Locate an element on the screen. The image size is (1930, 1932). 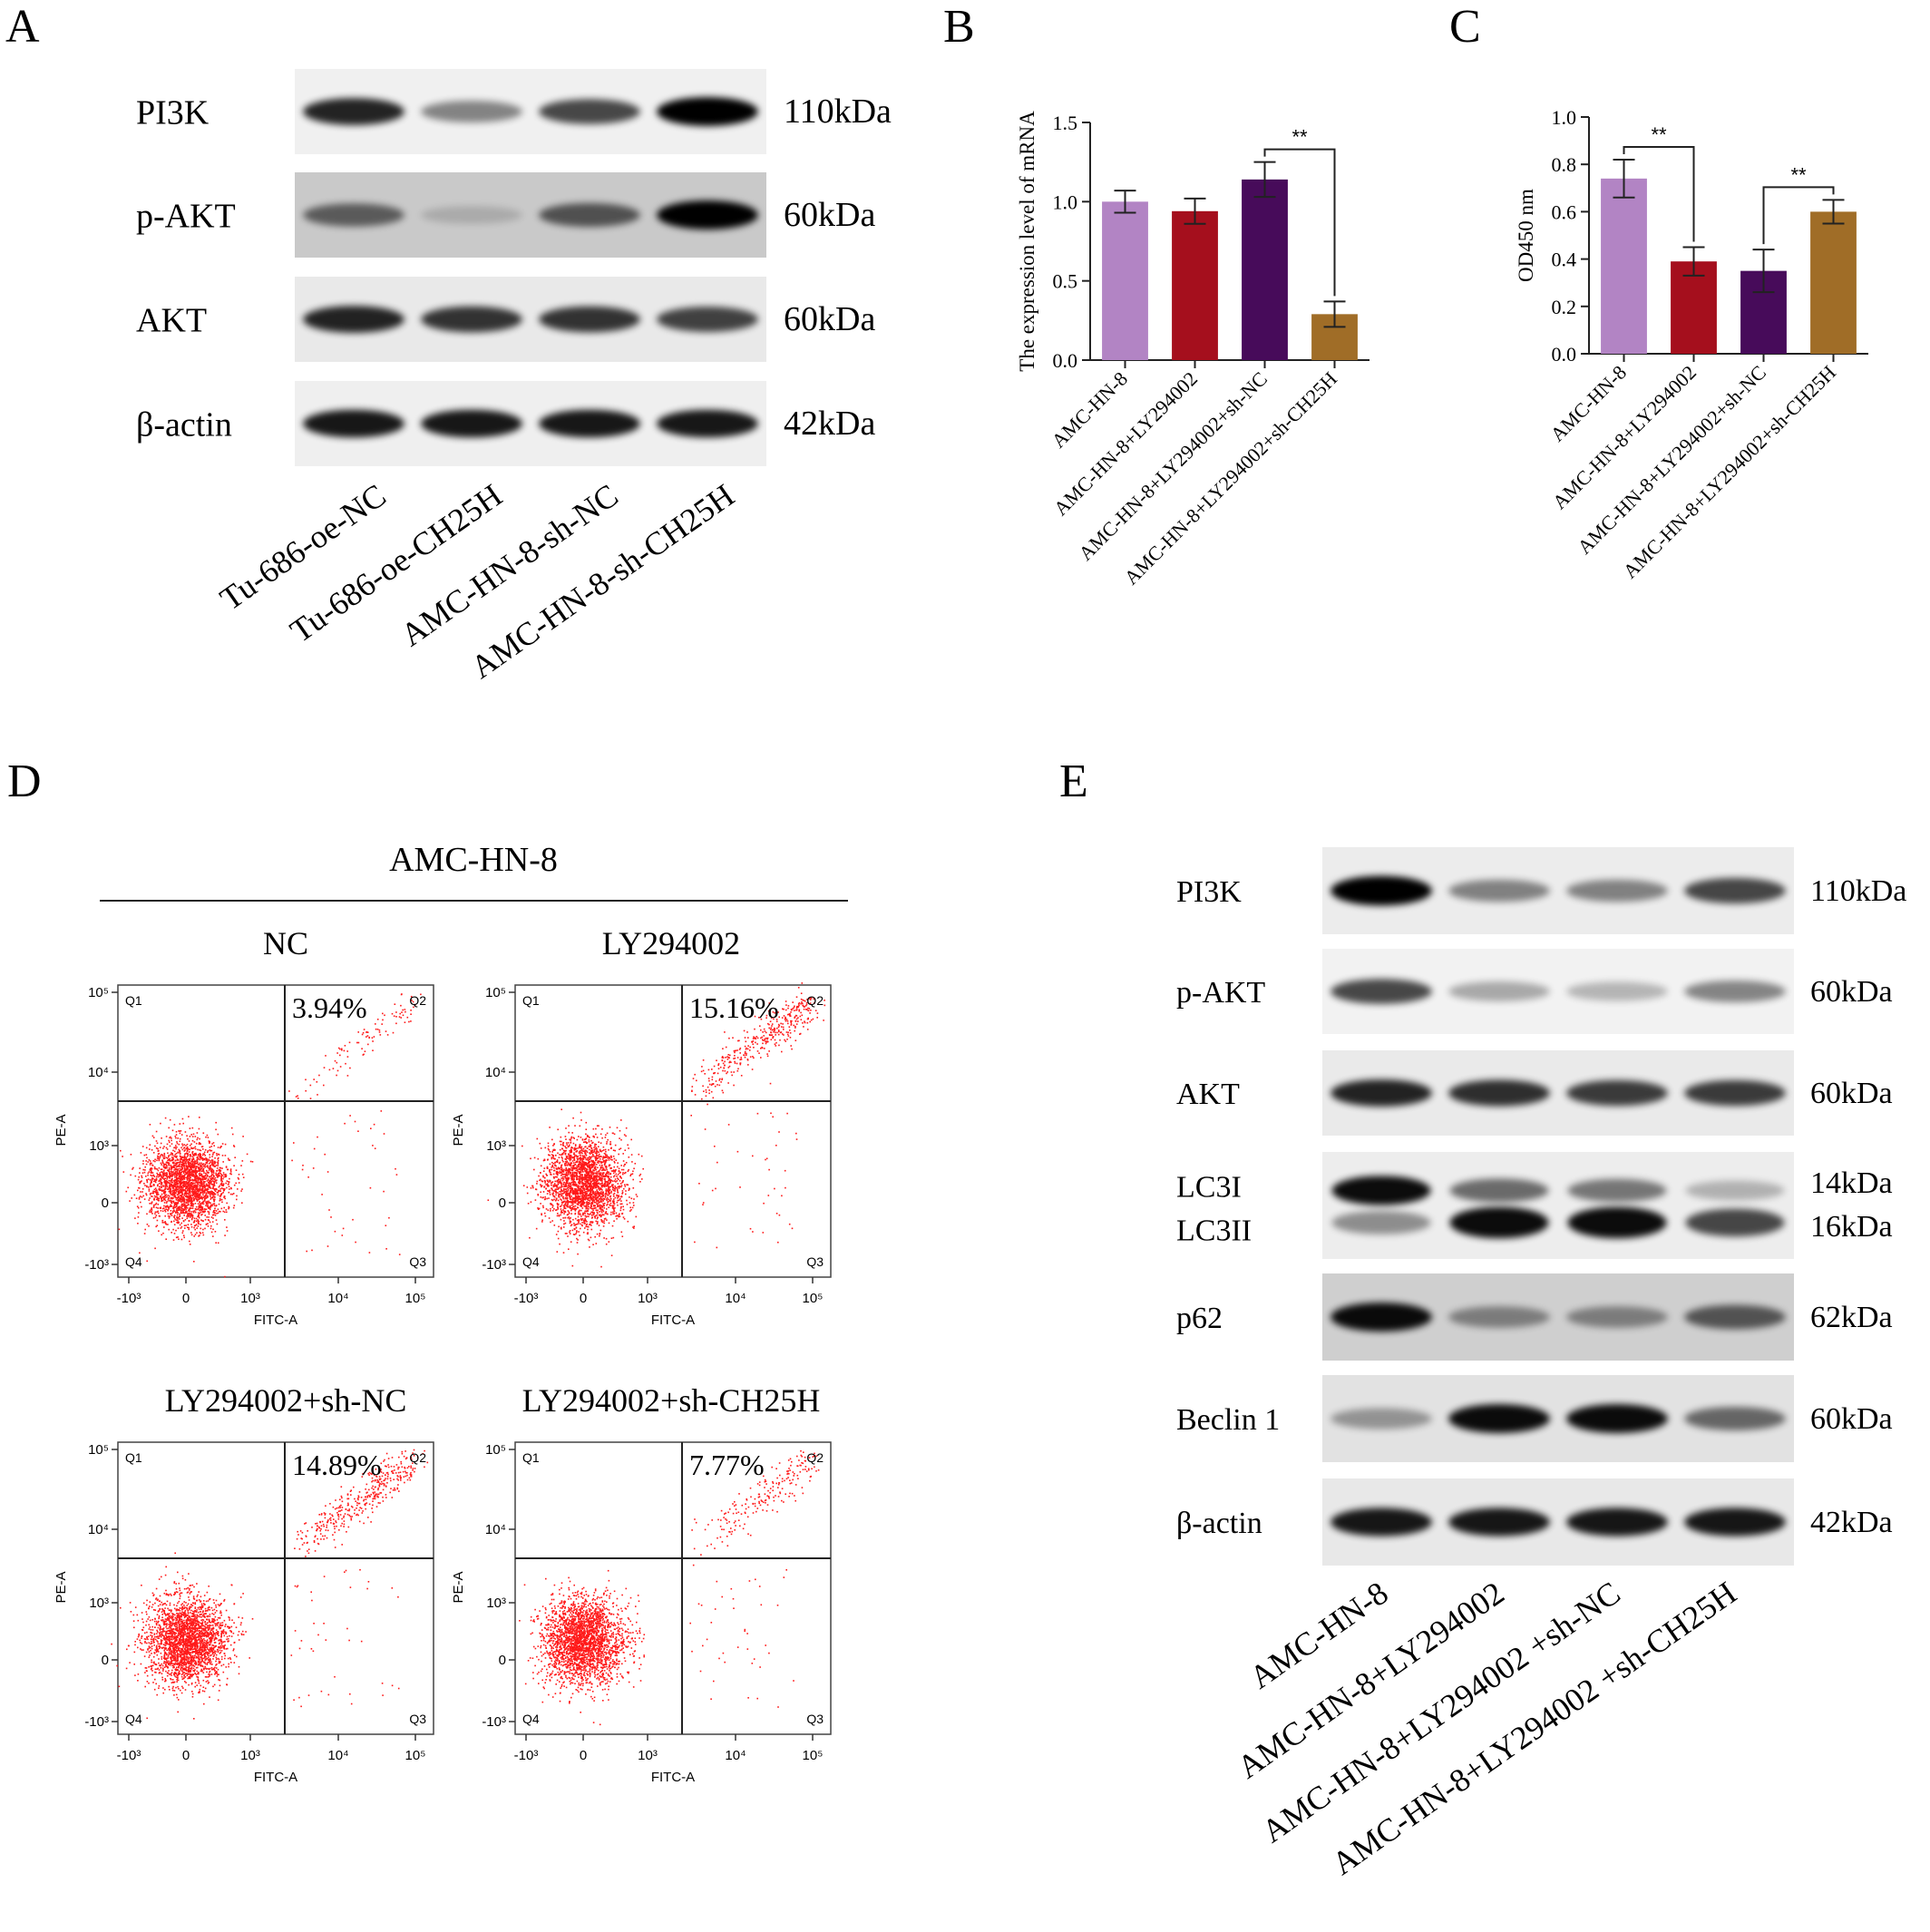
panel-b-y-tick-label: 1.5 is located at coordinates (1065, 123).